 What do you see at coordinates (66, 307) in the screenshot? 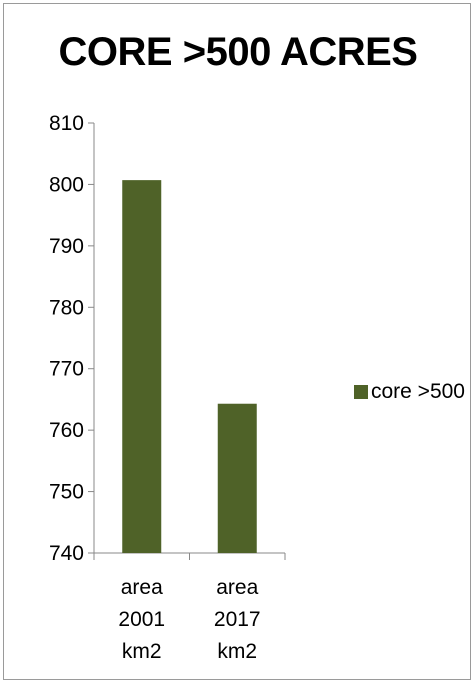
I see `y-tick-label: 780` at bounding box center [66, 307].